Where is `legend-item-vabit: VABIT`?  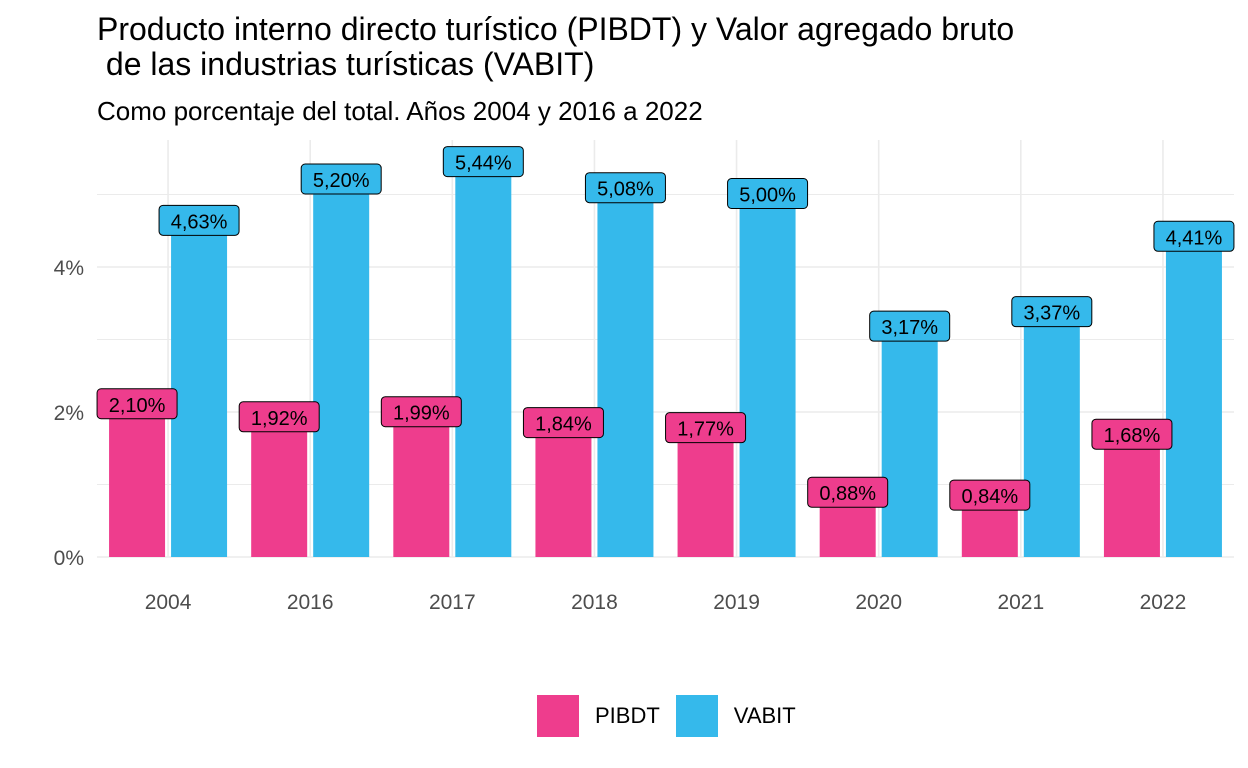
legend-item-vabit: VABIT is located at coordinates (735, 716).